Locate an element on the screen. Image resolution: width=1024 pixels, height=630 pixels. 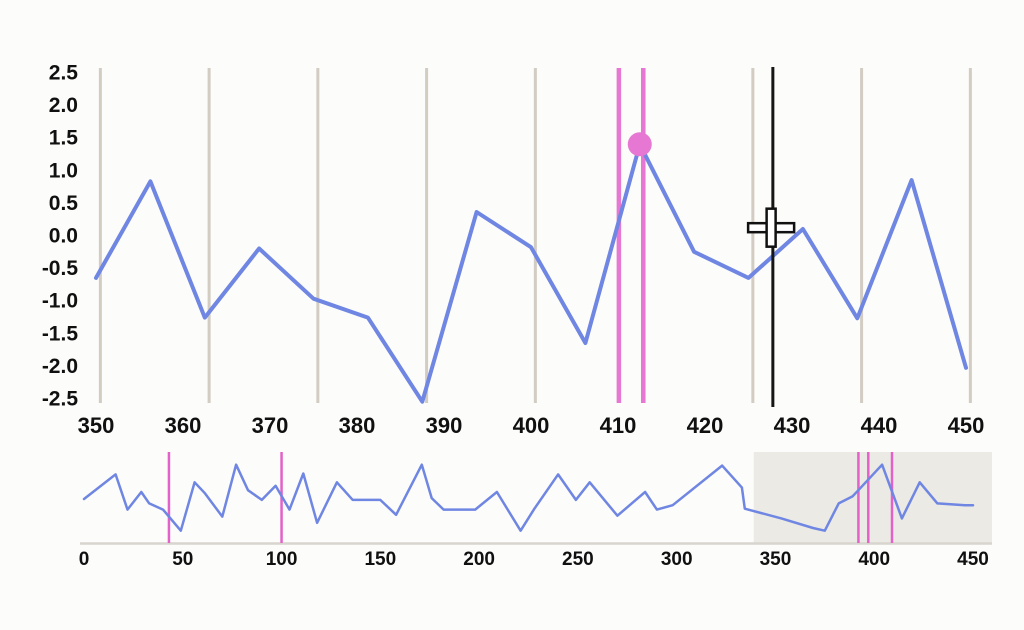
y-axis-tick-label: -1.5 is located at coordinates (60, 333).